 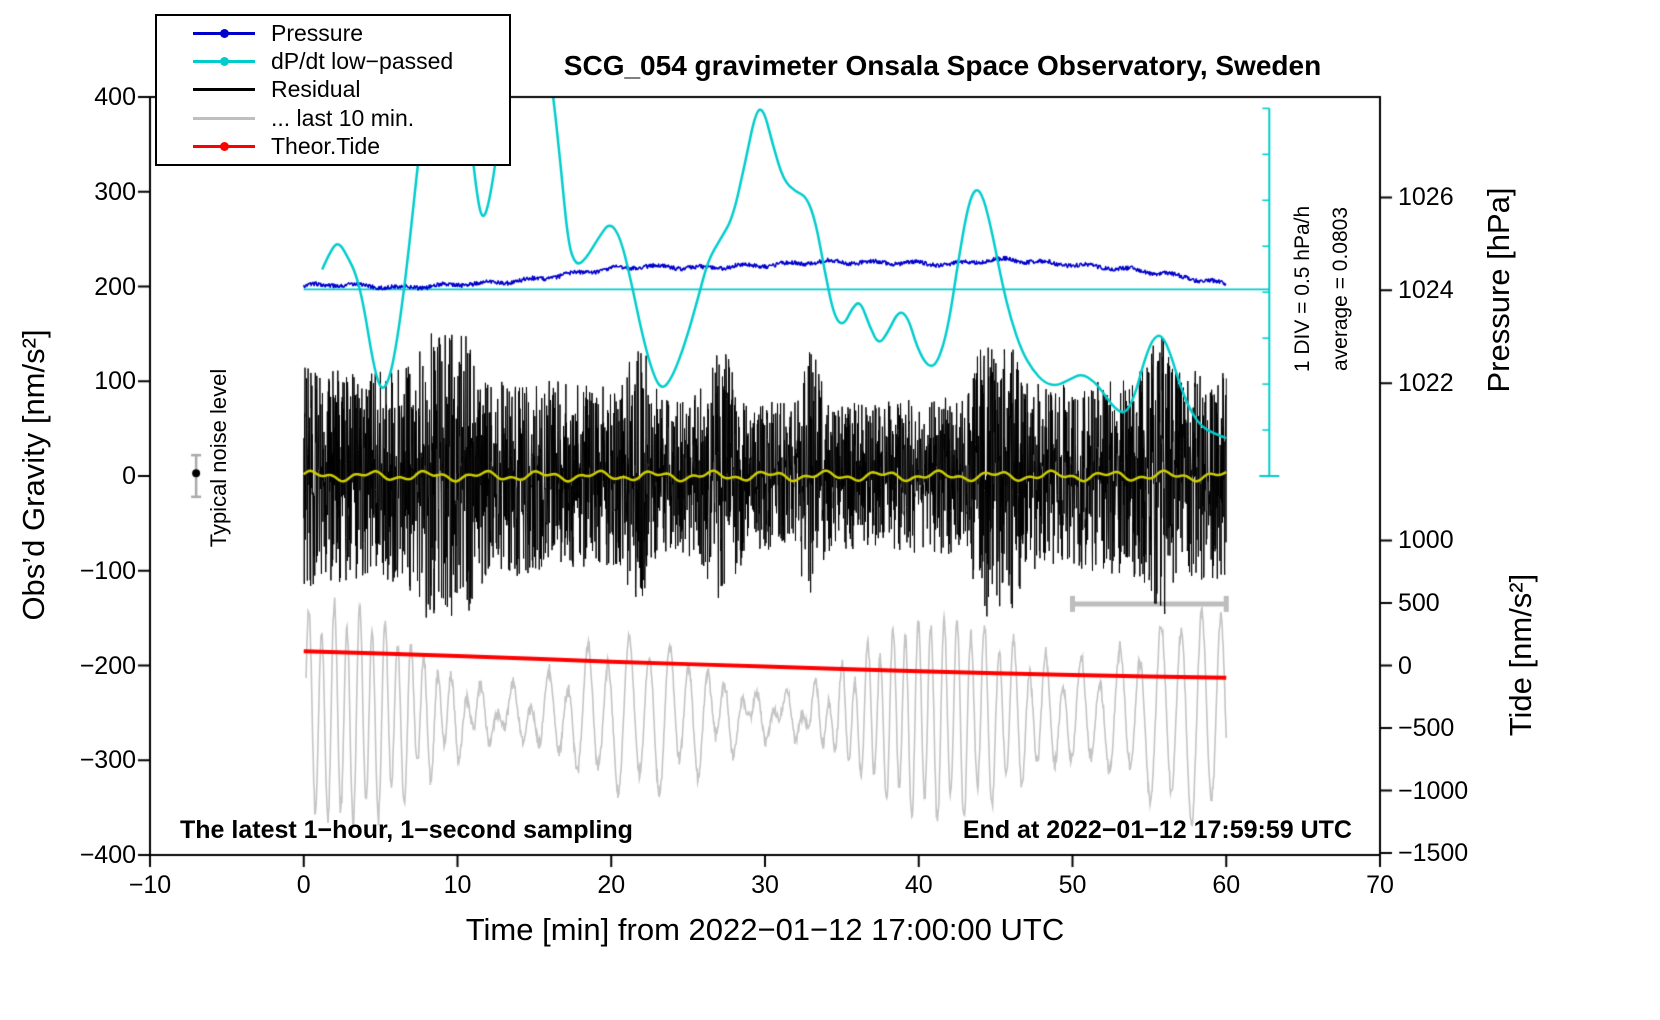 What do you see at coordinates (115, 97) in the screenshot?
I see `y-tick-label-gravity: 400` at bounding box center [115, 97].